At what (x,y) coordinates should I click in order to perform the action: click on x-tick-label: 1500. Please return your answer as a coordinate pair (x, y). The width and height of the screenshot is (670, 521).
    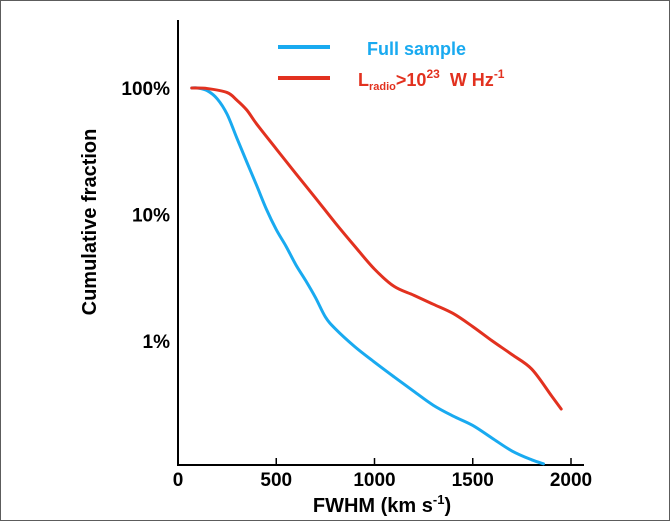
    Looking at the image, I should click on (473, 480).